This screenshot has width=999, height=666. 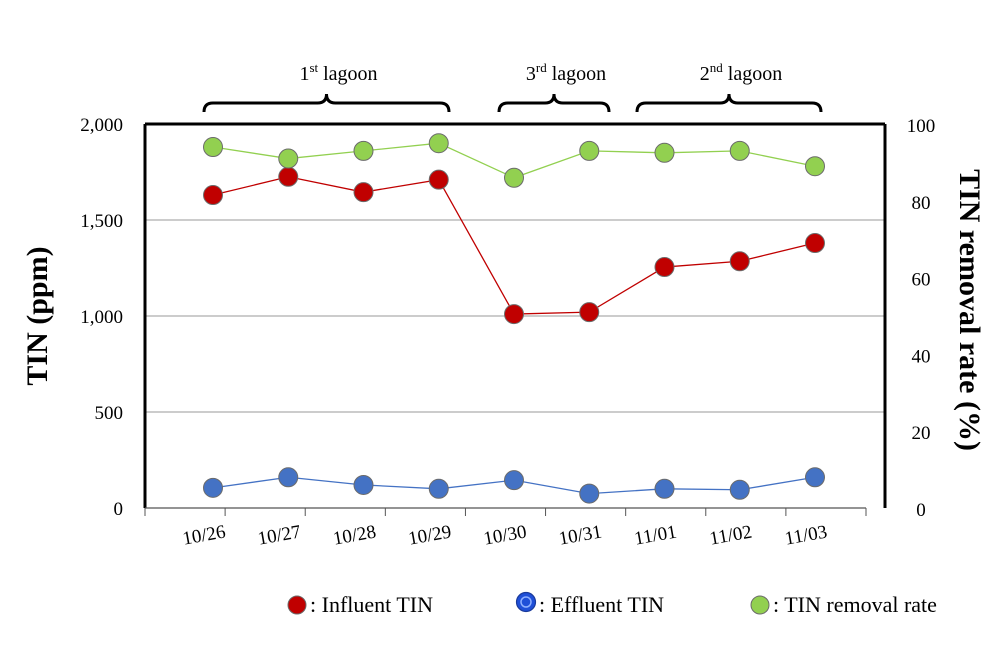 What do you see at coordinates (921, 203) in the screenshot?
I see `y2-tick-label: 80` at bounding box center [921, 203].